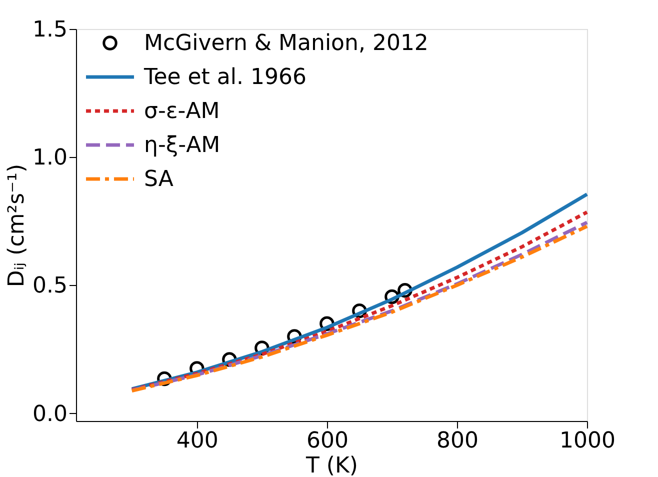  What do you see at coordinates (331, 465) in the screenshot?
I see `x-axis-title: T (K)` at bounding box center [331, 465].